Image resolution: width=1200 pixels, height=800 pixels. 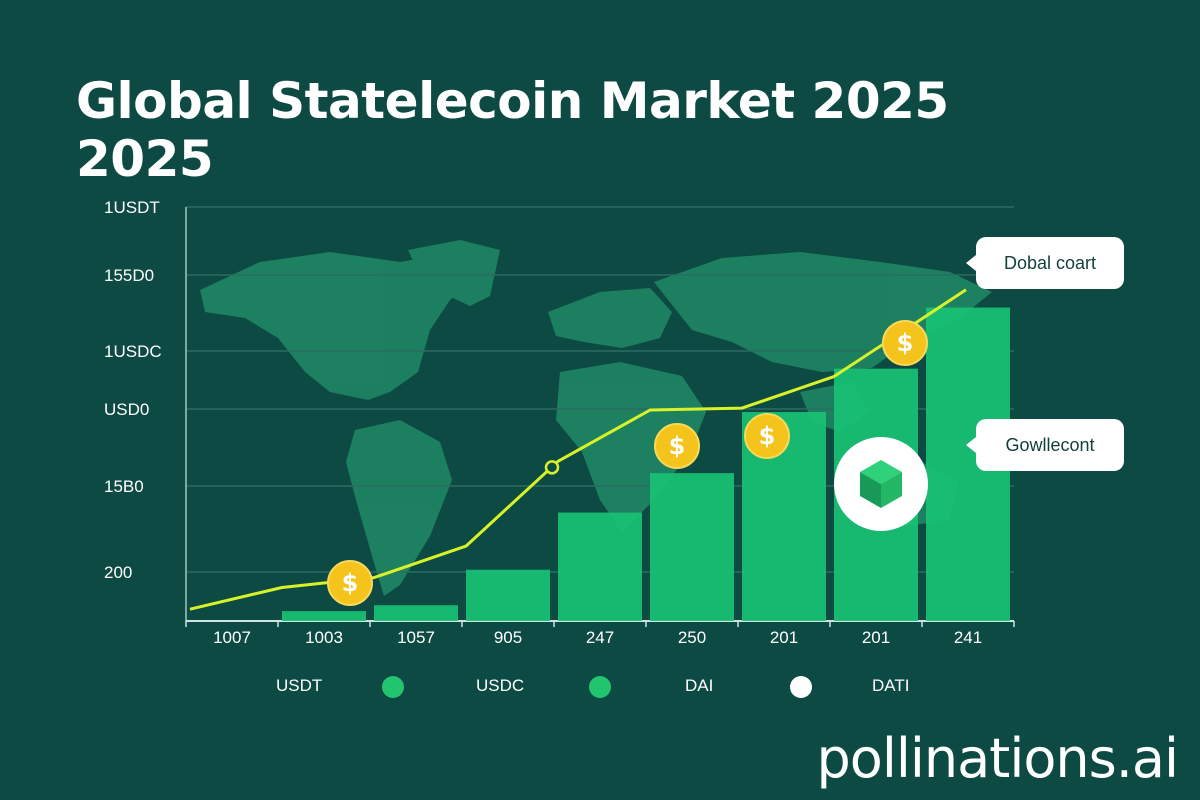 What do you see at coordinates (1050, 262) in the screenshot?
I see `callout-global-chart-label: Dobal coart` at bounding box center [1050, 262].